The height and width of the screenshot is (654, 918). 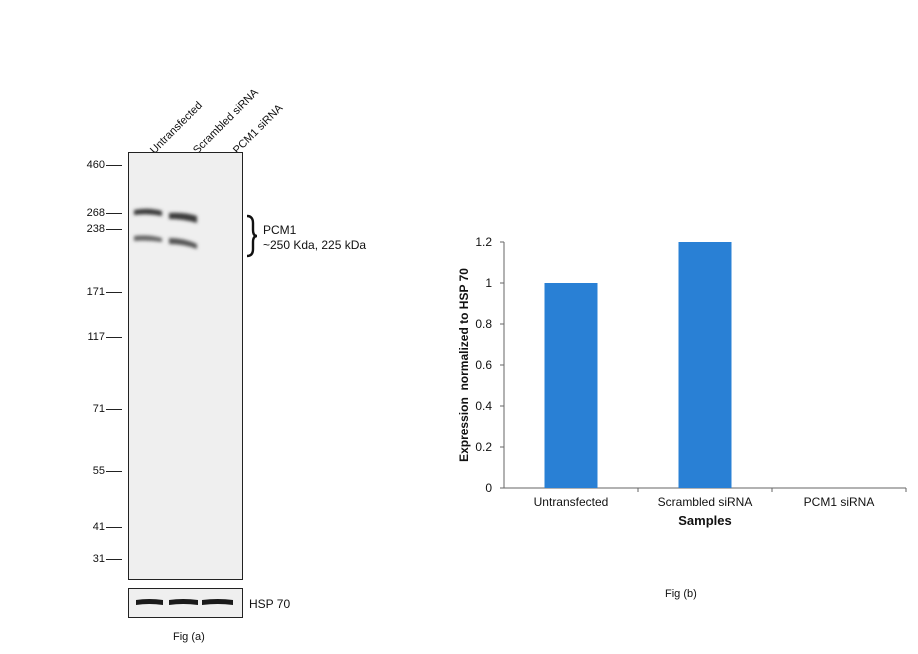 I want to click on mw-marker-41: 41, so click(x=87, y=527).